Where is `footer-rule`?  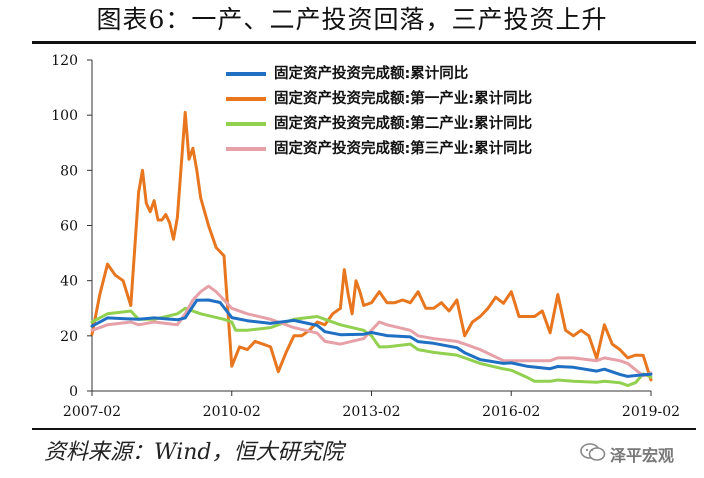
footer-rule is located at coordinates (364, 429).